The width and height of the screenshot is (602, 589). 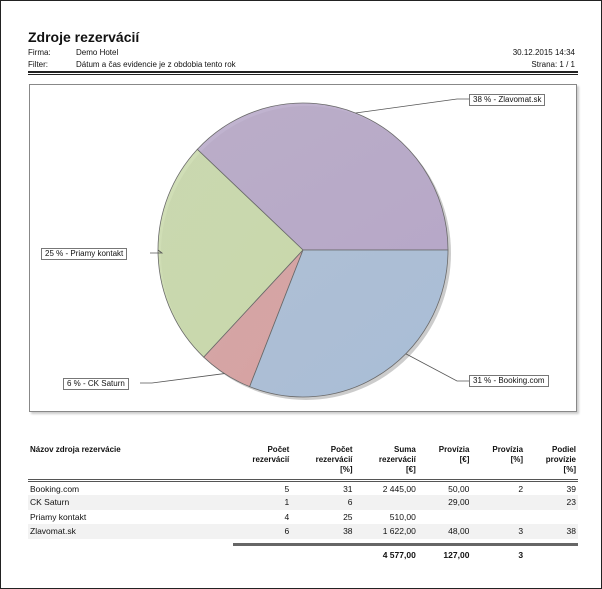 What do you see at coordinates (96, 384) in the screenshot?
I see `pie-label-ck-saturn: 6 % - CK Saturn` at bounding box center [96, 384].